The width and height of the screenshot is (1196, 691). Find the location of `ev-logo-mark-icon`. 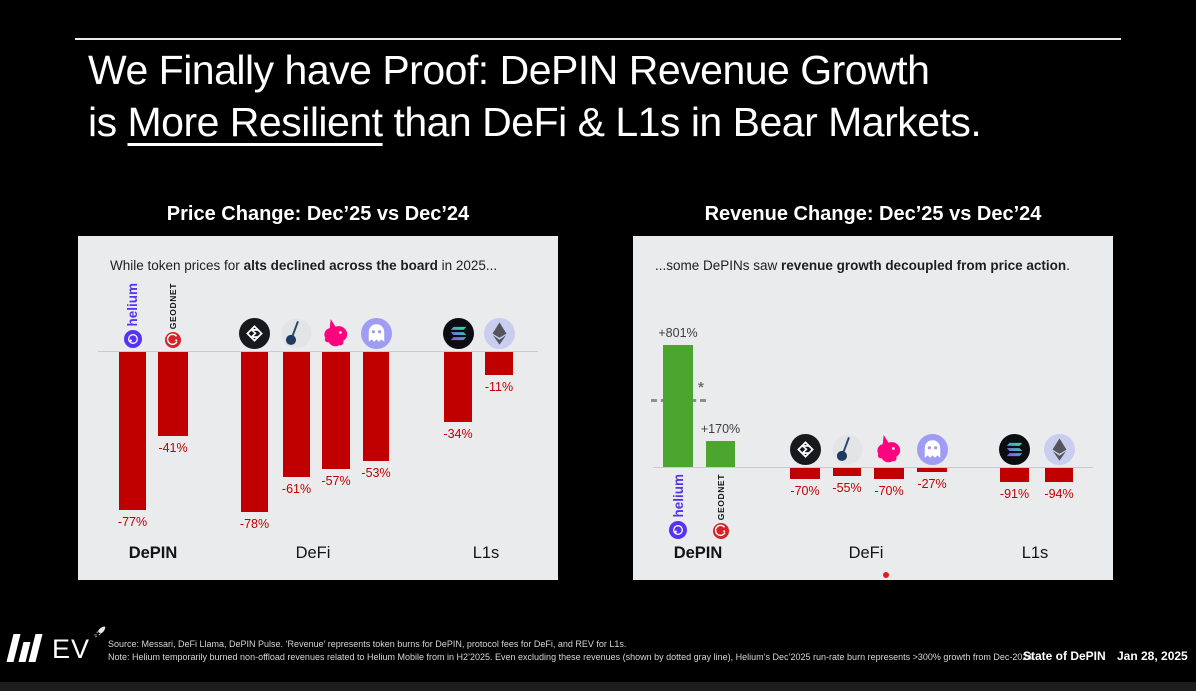

ev-logo-mark-icon is located at coordinates (24, 648).